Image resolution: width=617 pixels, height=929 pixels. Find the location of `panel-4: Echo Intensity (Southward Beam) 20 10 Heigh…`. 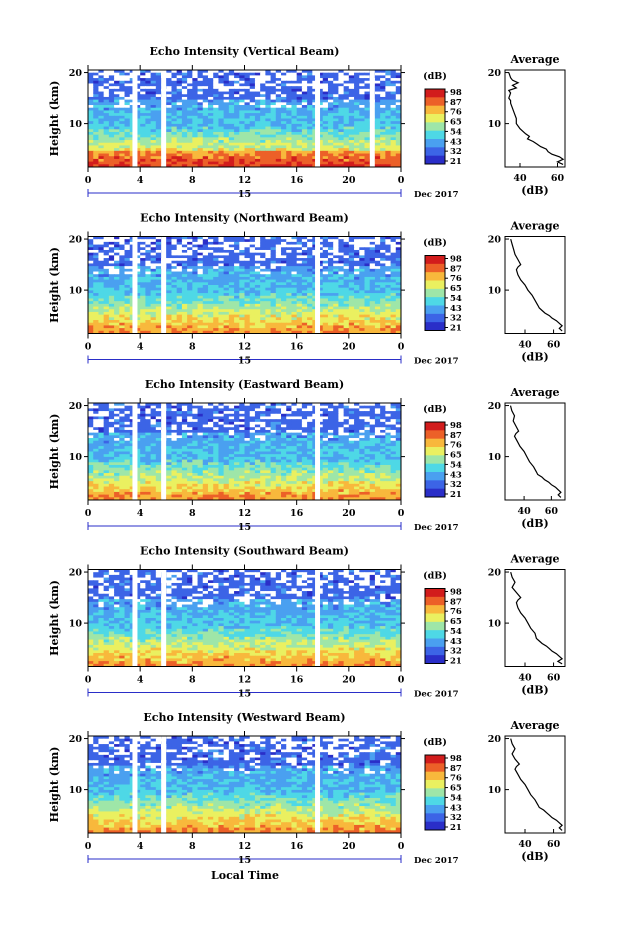

panel-4: Echo Intensity (Southward Beam) 20 10 Heigh… is located at coordinates (307, 622).